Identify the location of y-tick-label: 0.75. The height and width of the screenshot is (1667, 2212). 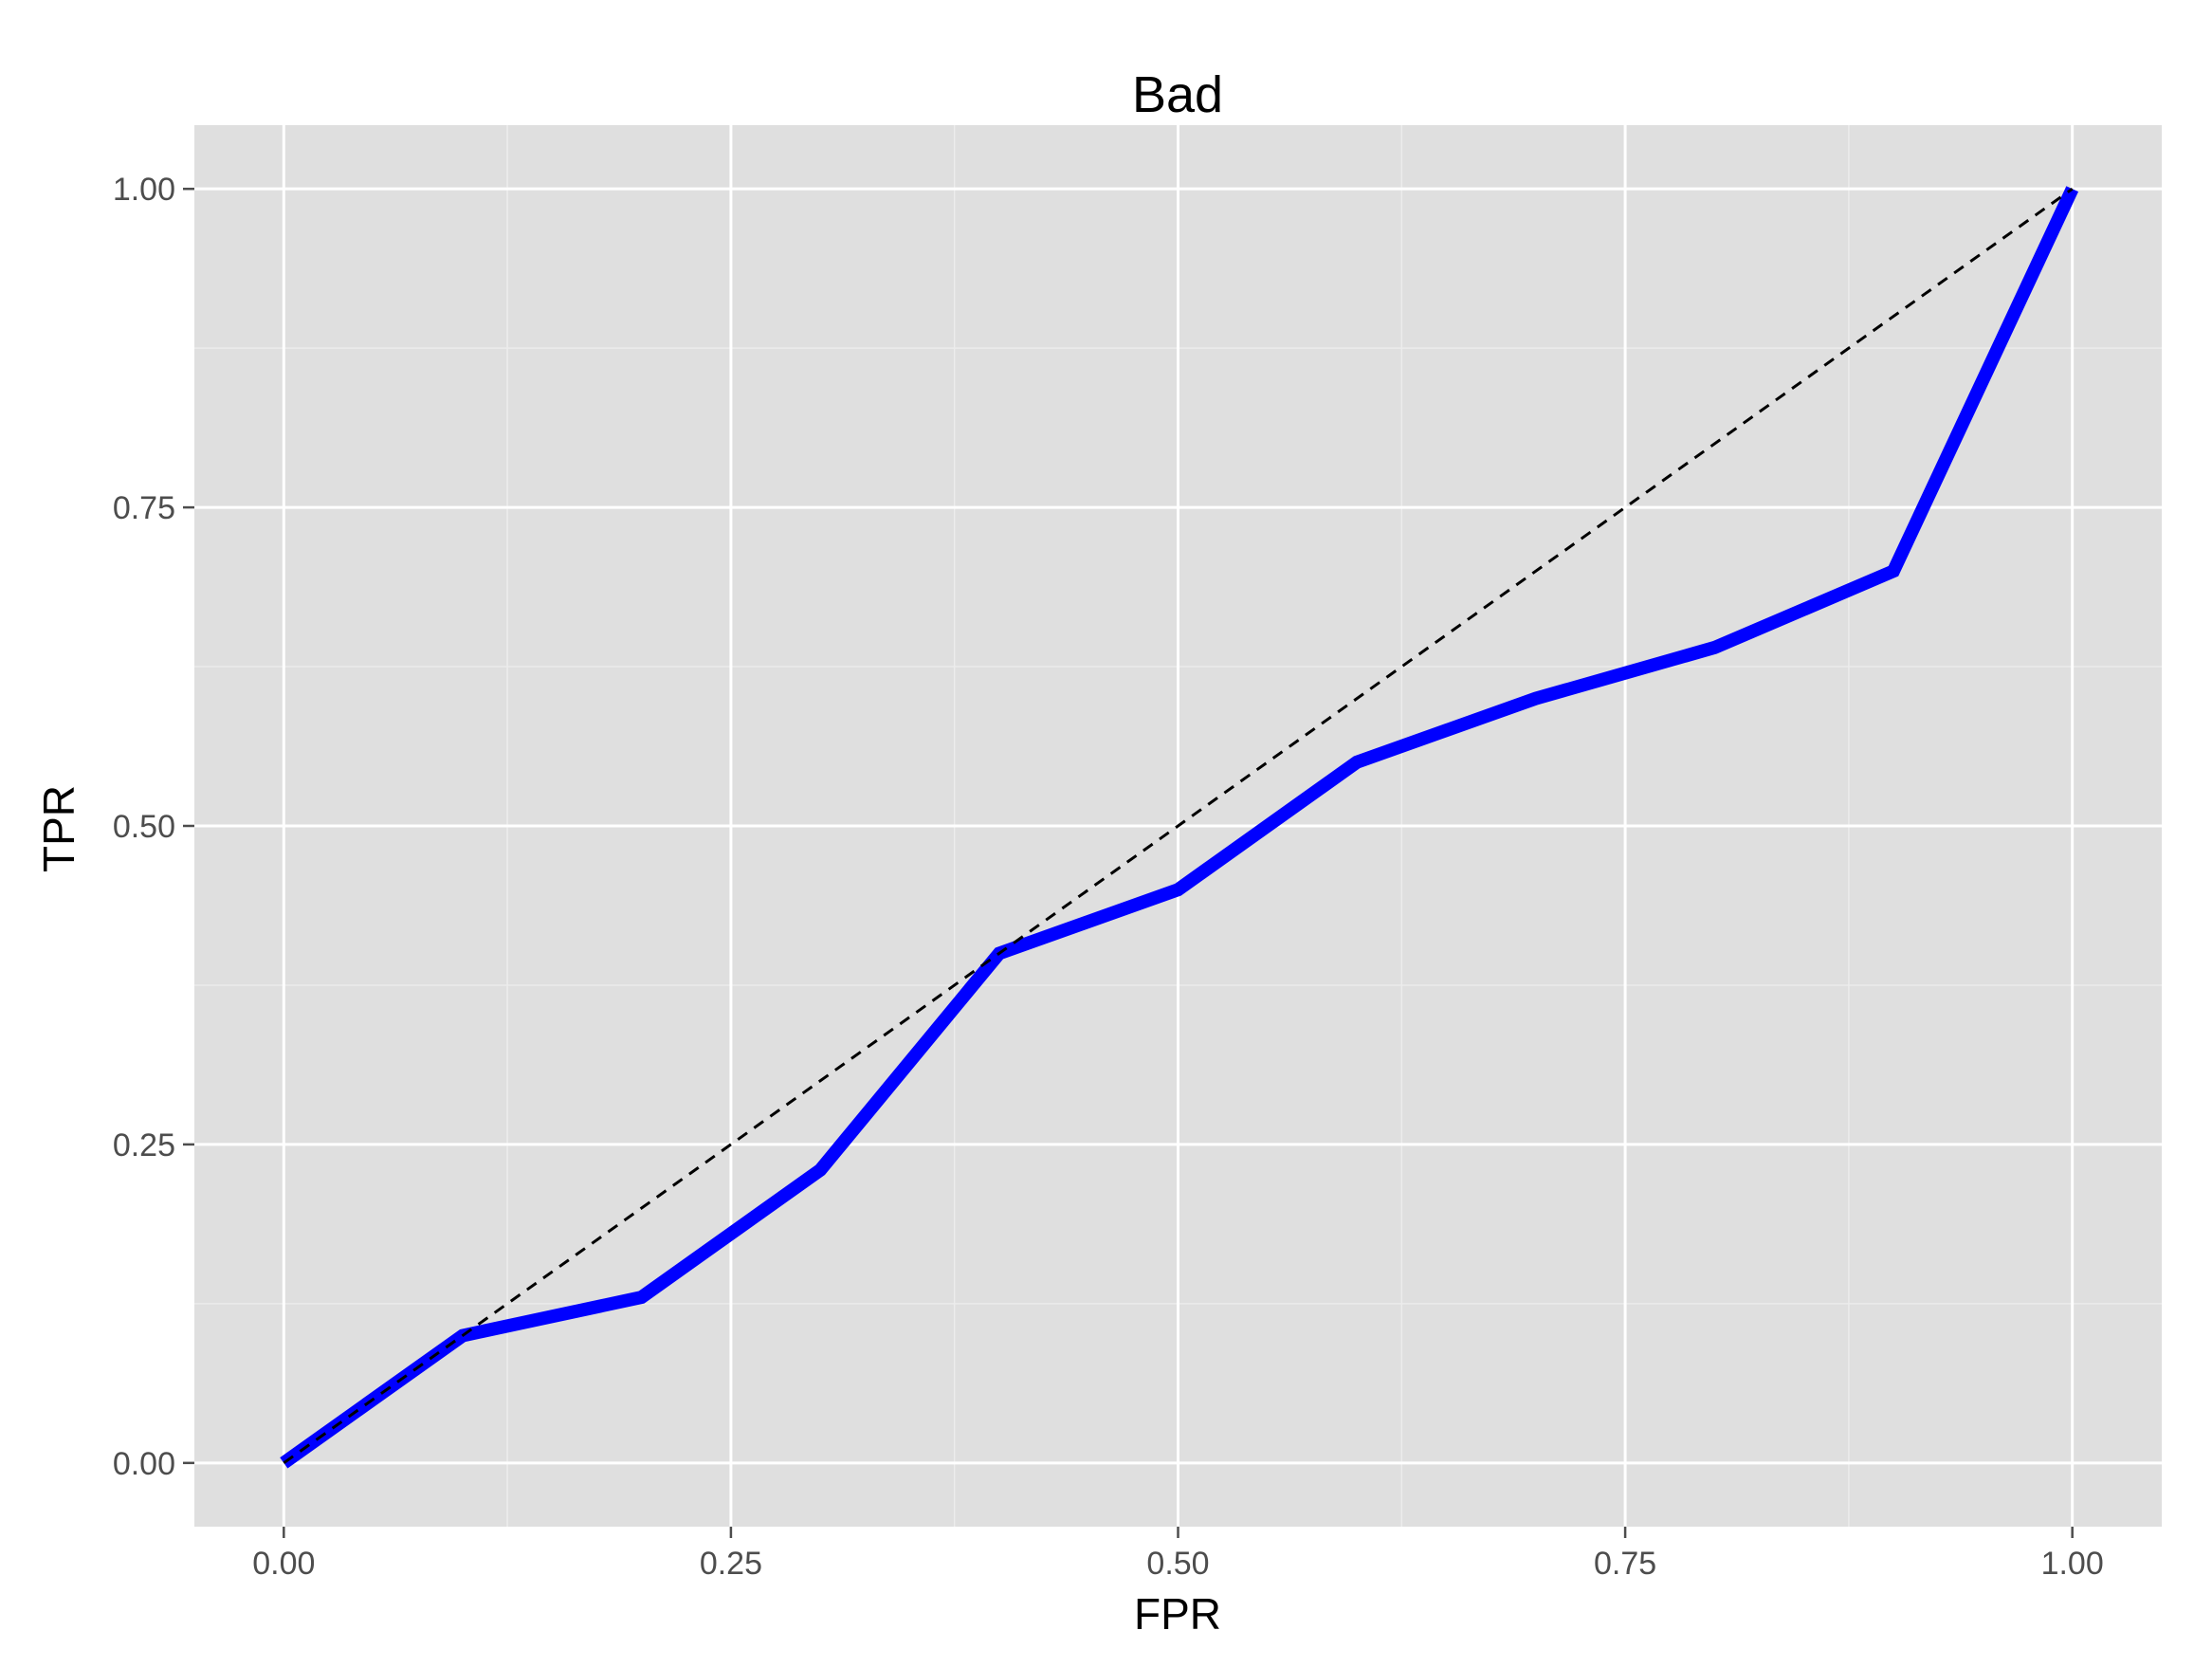
(144, 508).